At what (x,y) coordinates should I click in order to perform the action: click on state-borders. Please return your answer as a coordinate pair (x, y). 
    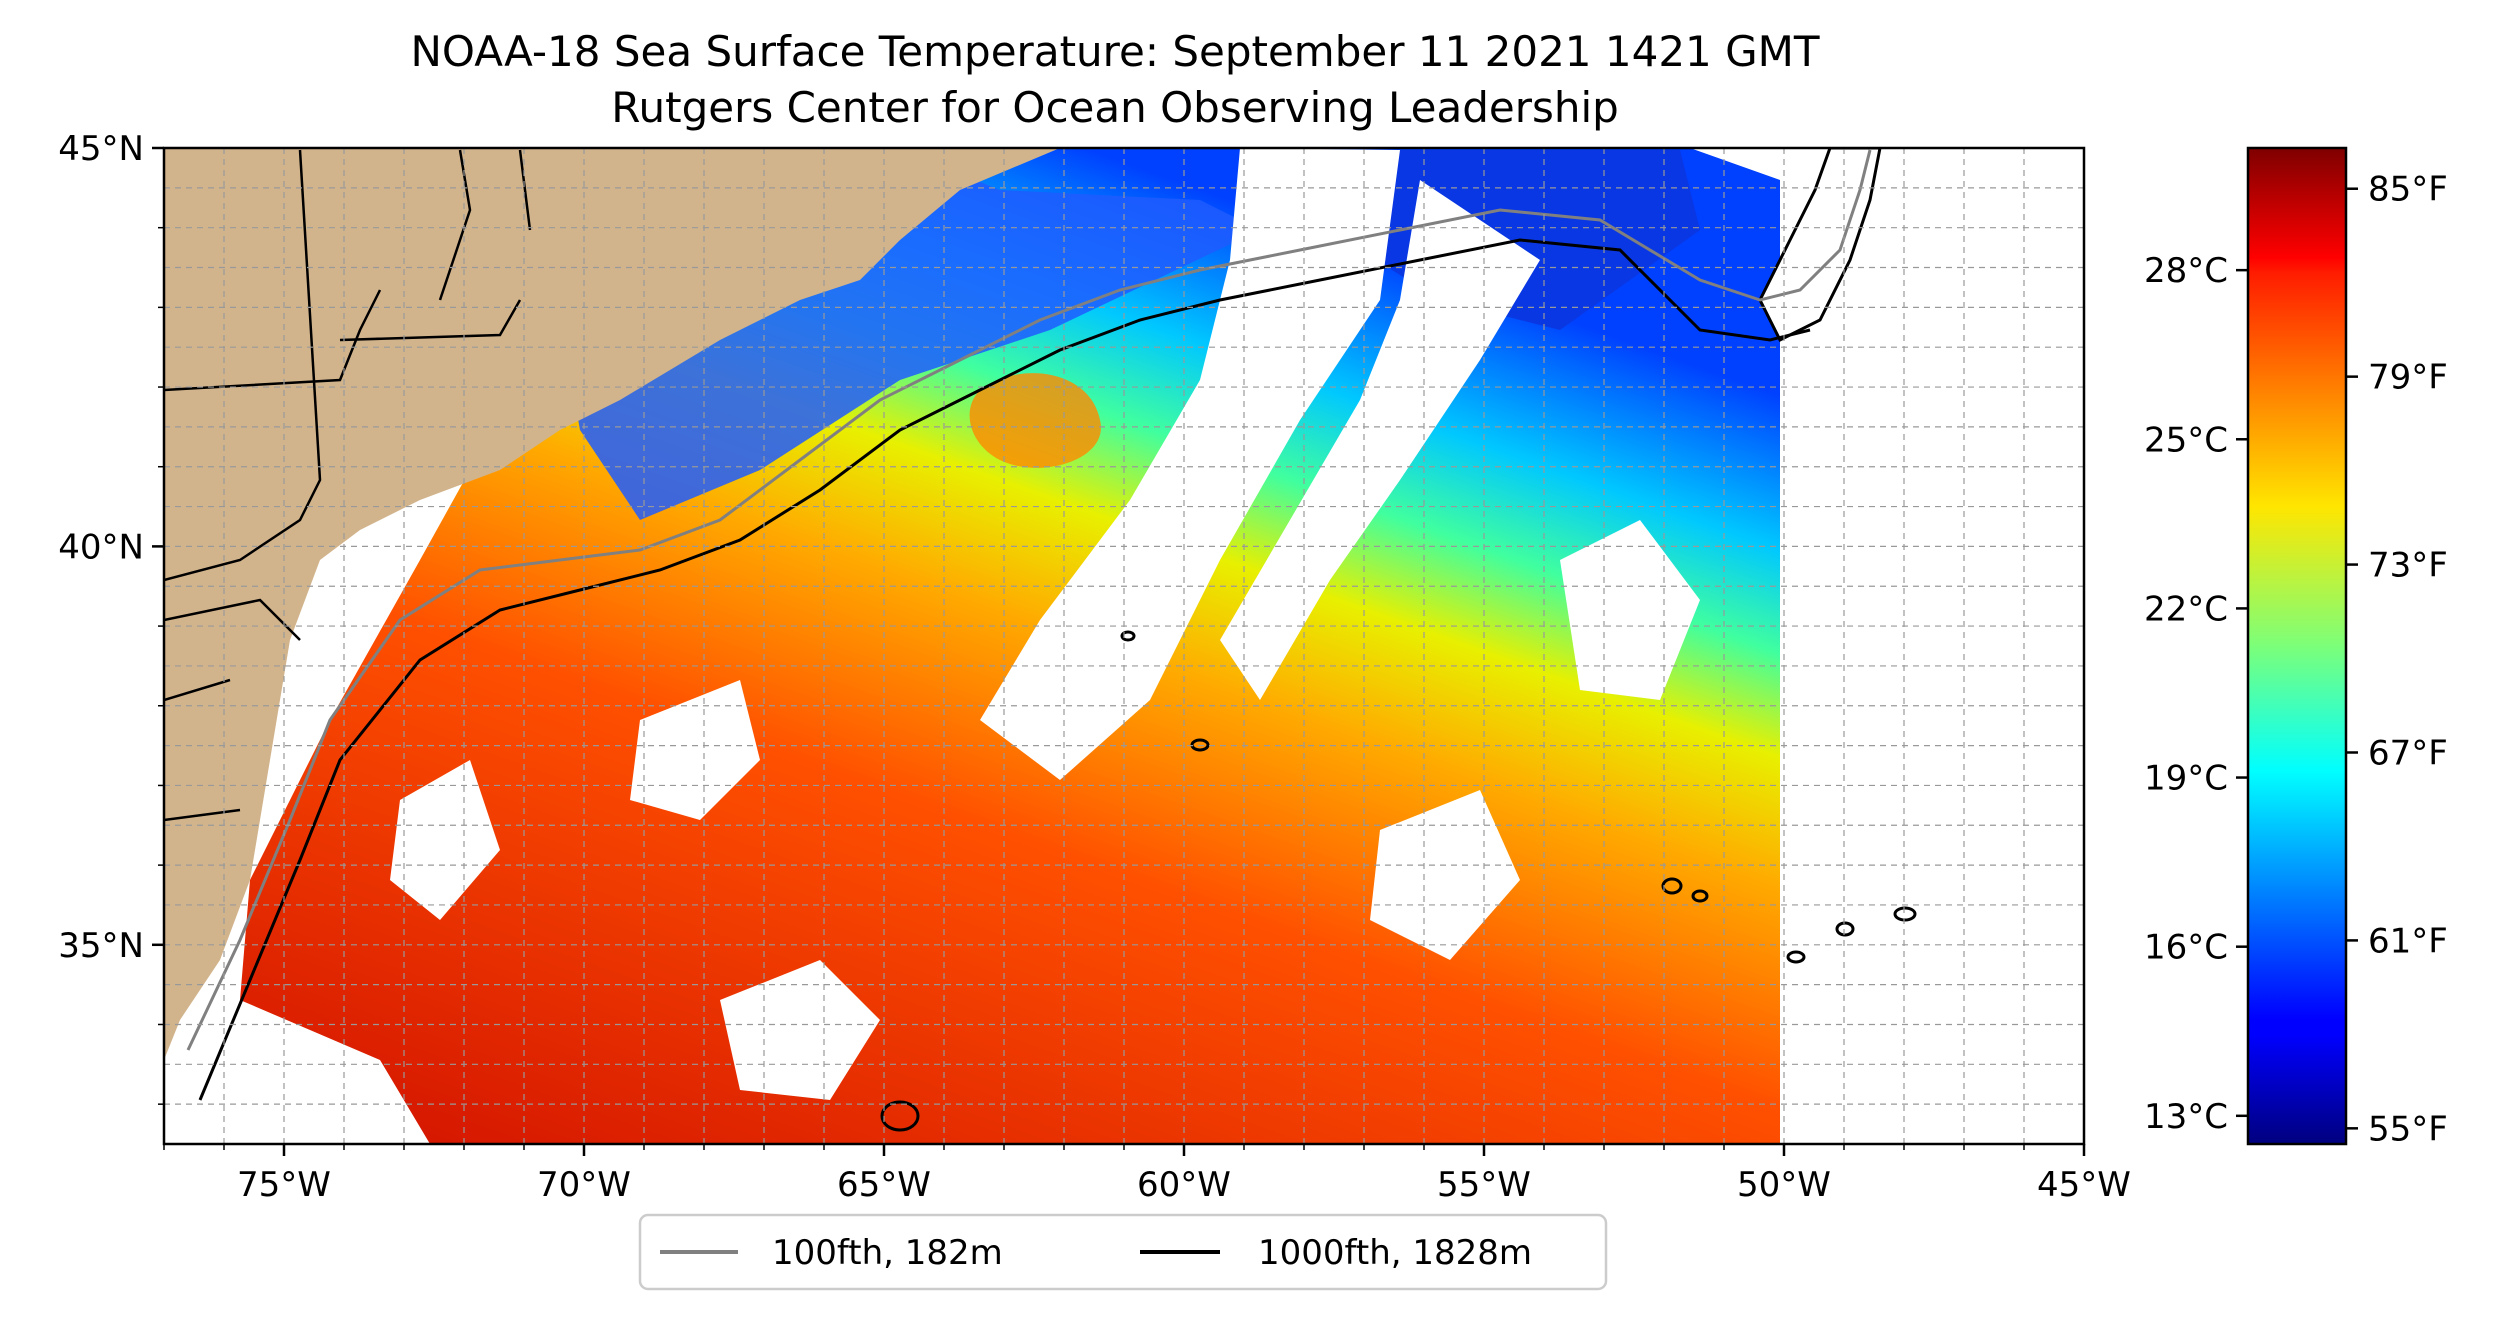
    Looking at the image, I should click on (348, 485).